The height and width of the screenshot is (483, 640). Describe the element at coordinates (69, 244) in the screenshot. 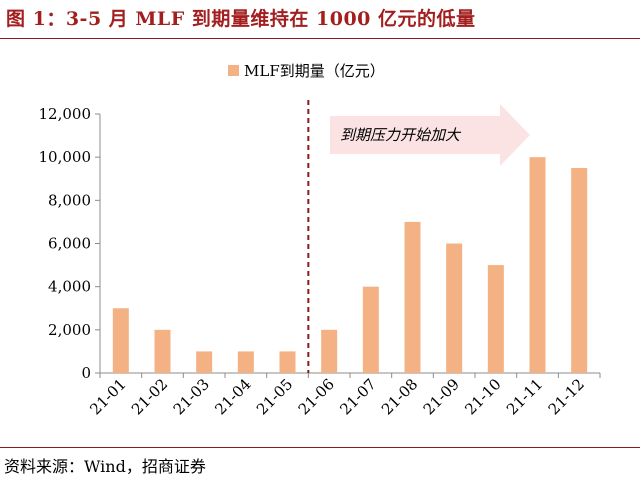

I see `y-tick-label: 6,000` at that location.